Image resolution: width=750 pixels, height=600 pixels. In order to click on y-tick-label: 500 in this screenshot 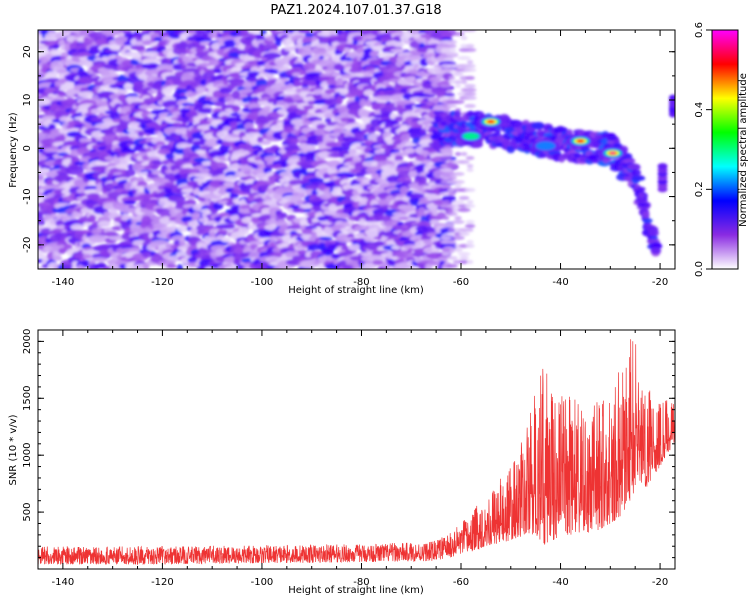, I will do `click(27, 512)`.